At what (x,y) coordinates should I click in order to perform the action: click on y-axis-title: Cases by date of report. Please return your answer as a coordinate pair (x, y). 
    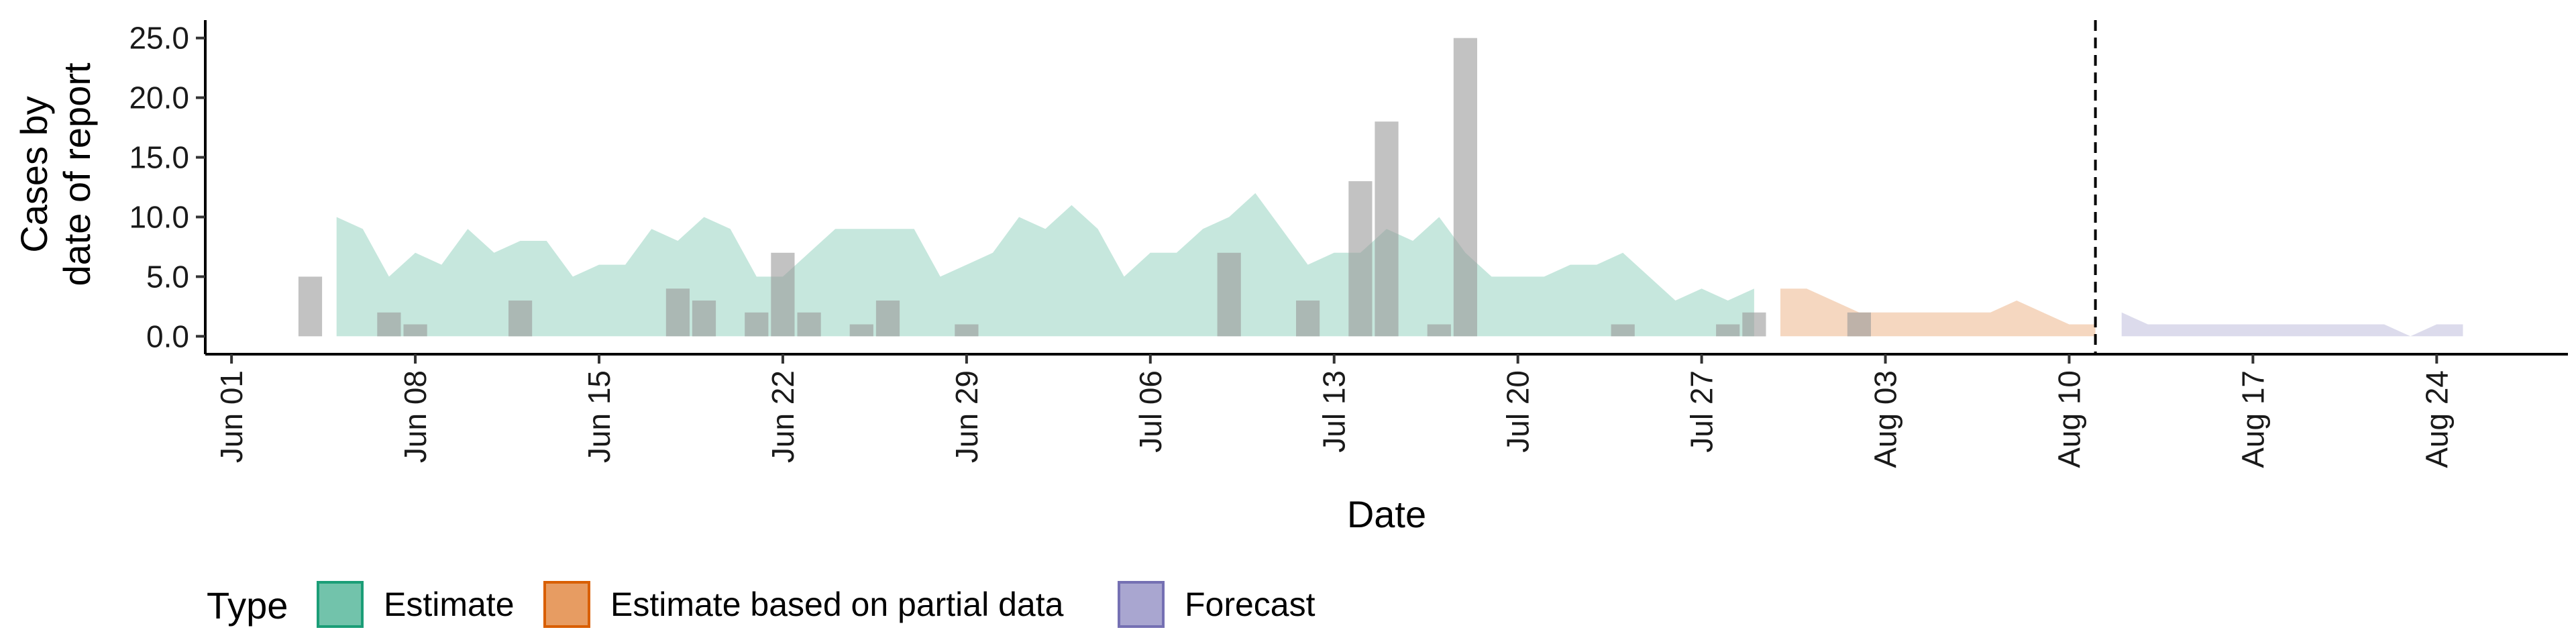
    Looking at the image, I should click on (55, 174).